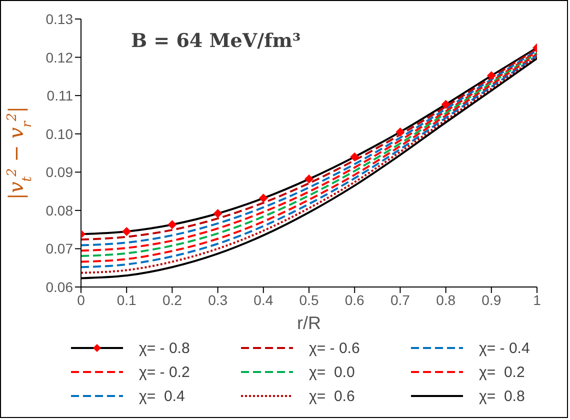  Describe the element at coordinates (60, 57) in the screenshot. I see `y-tick-label: 0.12` at that location.